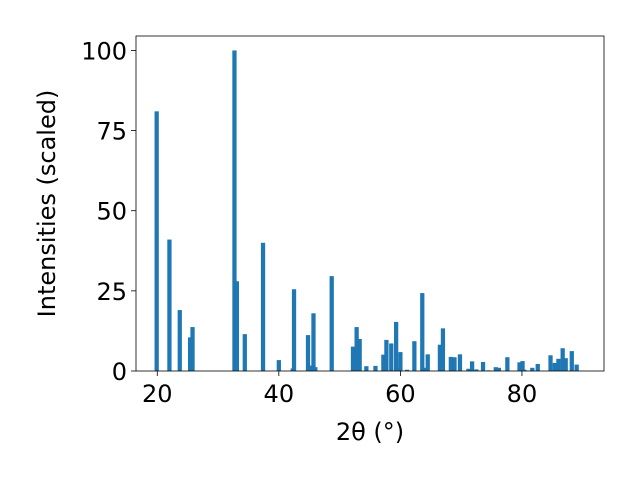 This screenshot has width=640, height=480. What do you see at coordinates (111, 212) in the screenshot?
I see `y-tick-label: 50` at bounding box center [111, 212].